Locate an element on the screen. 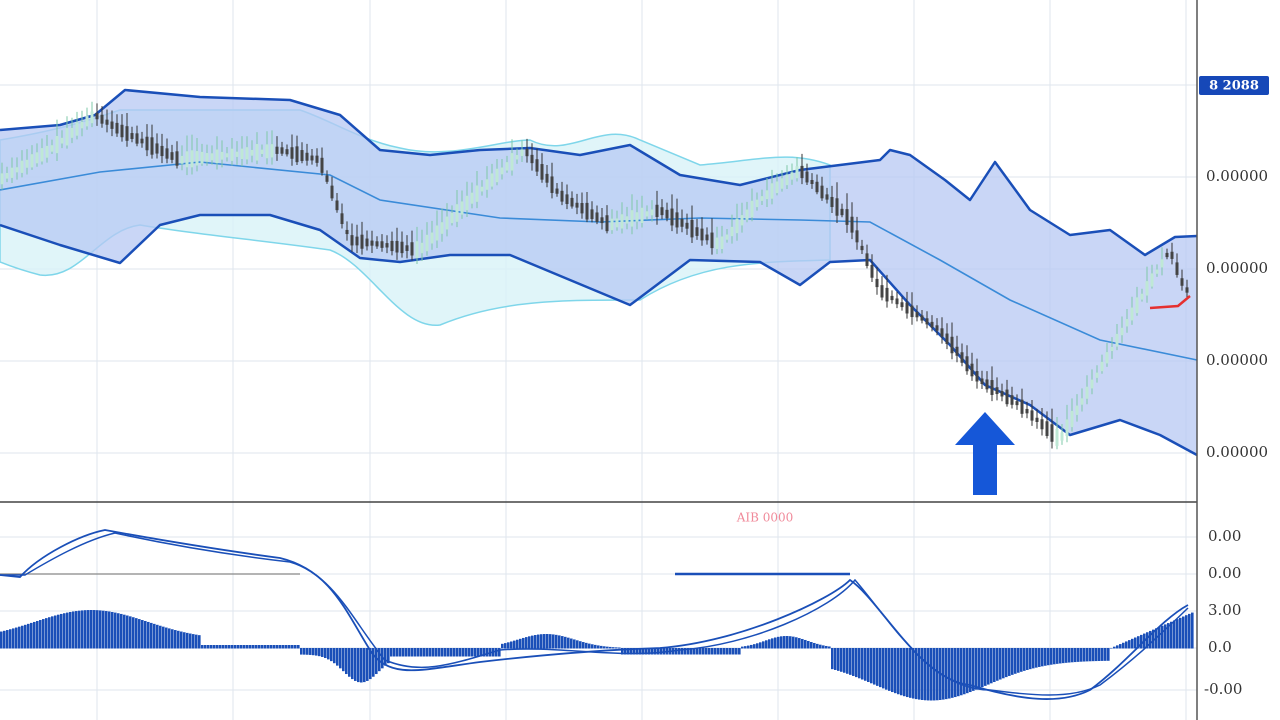 The height and width of the screenshot is (720, 1280). macd-histogram is located at coordinates (597, 655).